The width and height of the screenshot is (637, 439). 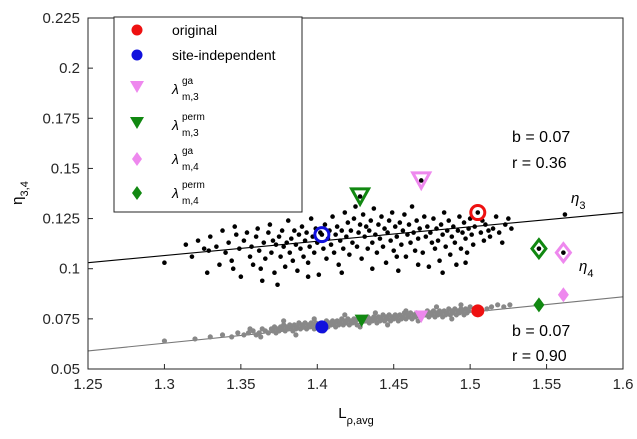 What do you see at coordinates (360, 196) in the screenshot?
I see `eta3-perm3-marker-center-point` at bounding box center [360, 196].